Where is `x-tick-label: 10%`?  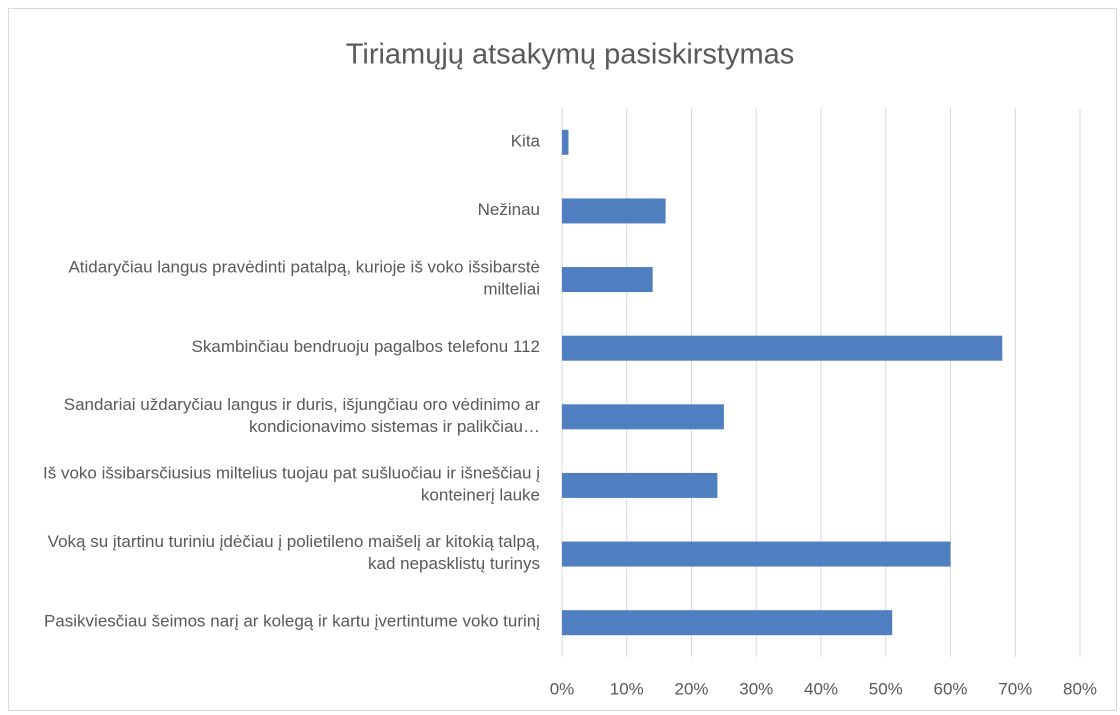
x-tick-label: 10% is located at coordinates (627, 688).